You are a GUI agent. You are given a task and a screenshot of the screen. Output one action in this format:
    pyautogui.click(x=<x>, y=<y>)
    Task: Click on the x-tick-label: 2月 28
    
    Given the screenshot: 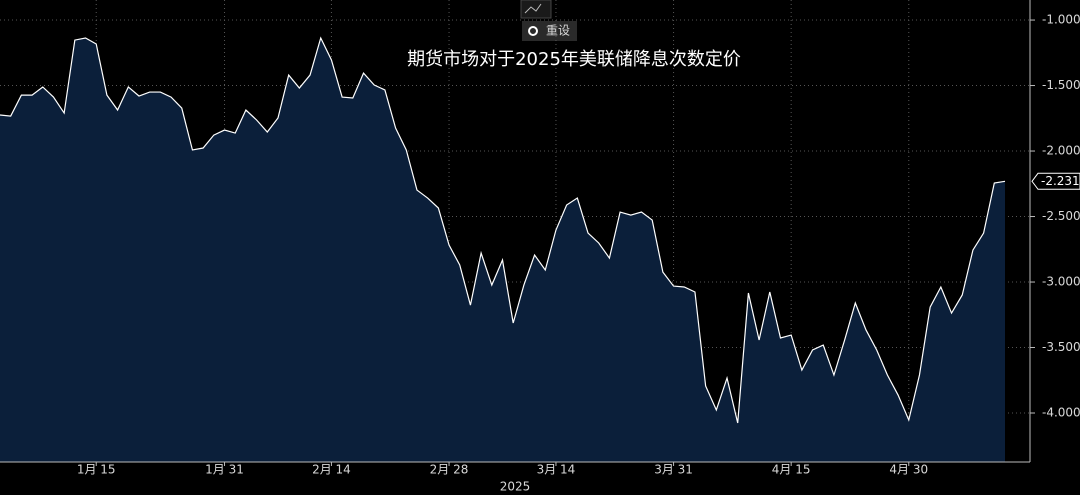 What is the action you would take?
    pyautogui.click(x=449, y=470)
    